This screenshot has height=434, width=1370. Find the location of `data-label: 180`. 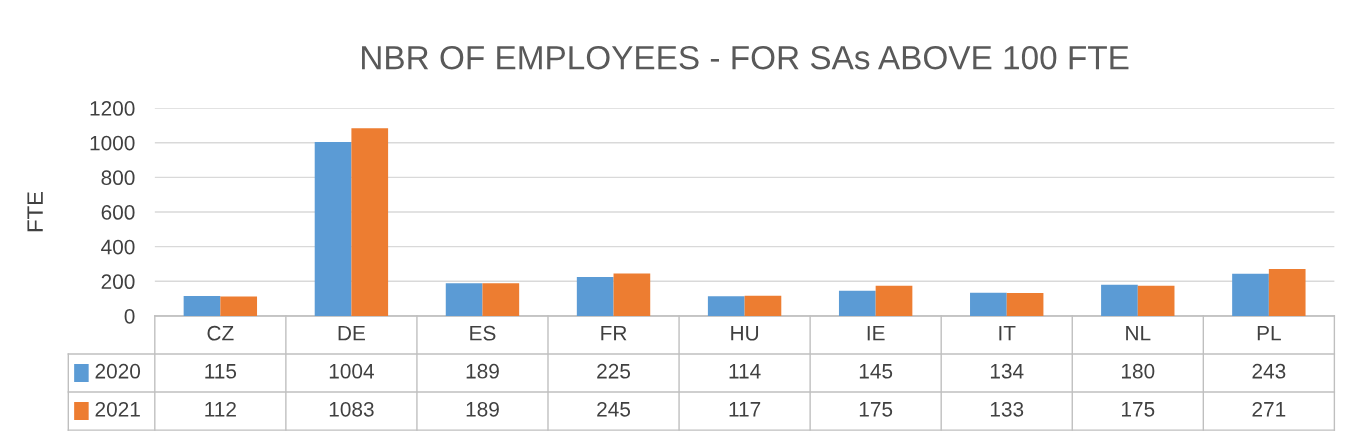

data-label: 180 is located at coordinates (1138, 371).